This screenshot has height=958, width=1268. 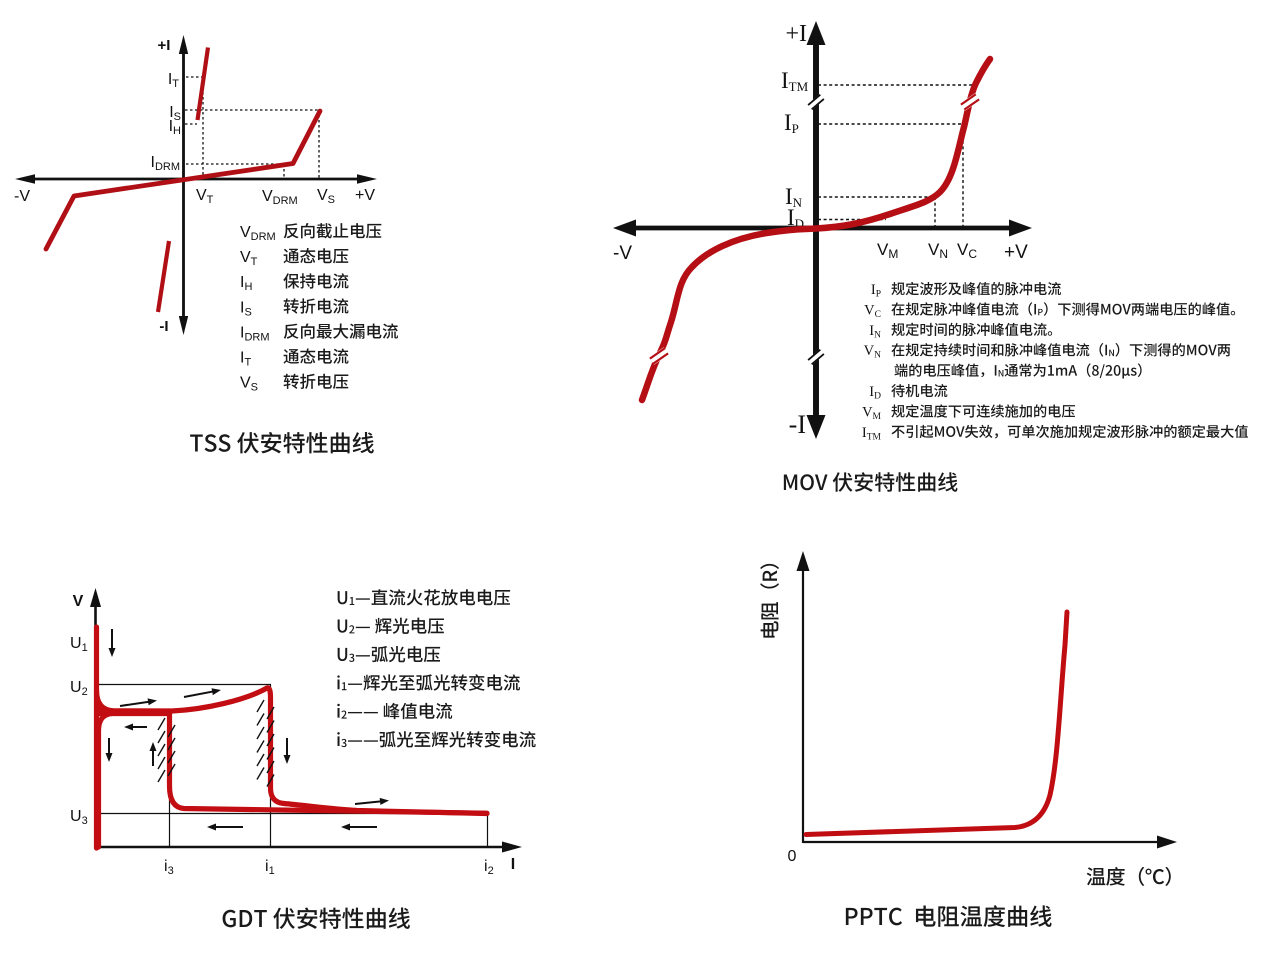 What do you see at coordinates (792, 856) in the screenshot?
I see `svg-text: 0` at bounding box center [792, 856].